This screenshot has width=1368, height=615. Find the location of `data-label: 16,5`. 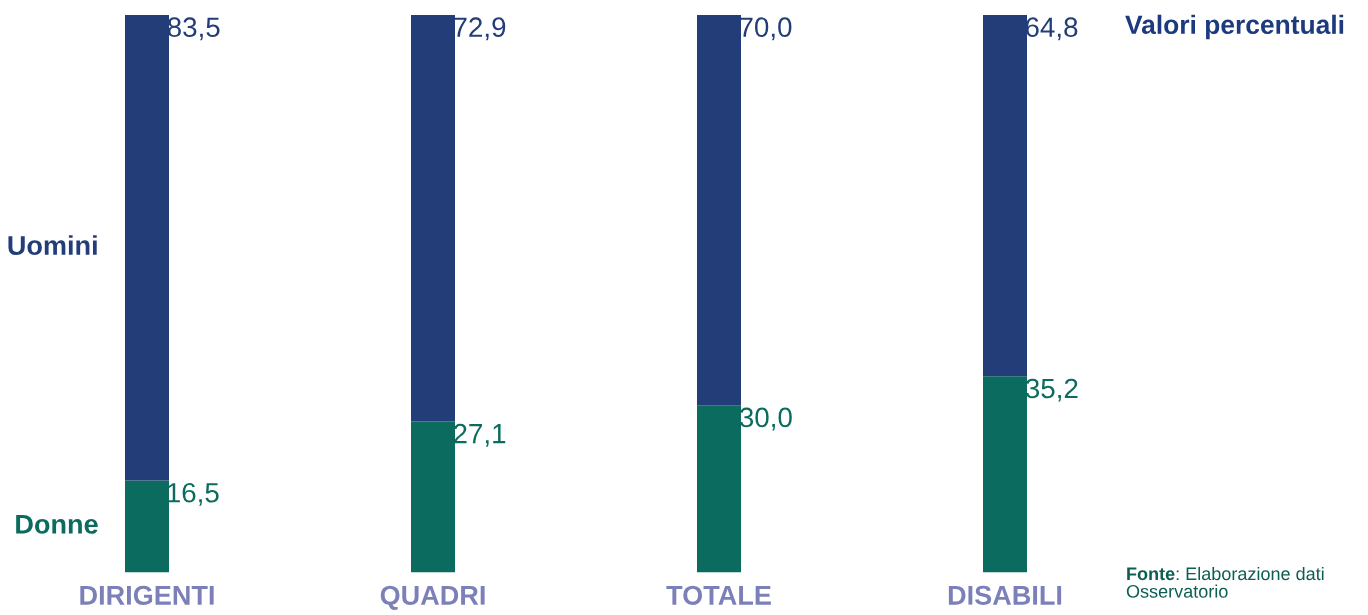

data-label: 16,5 is located at coordinates (193, 494).